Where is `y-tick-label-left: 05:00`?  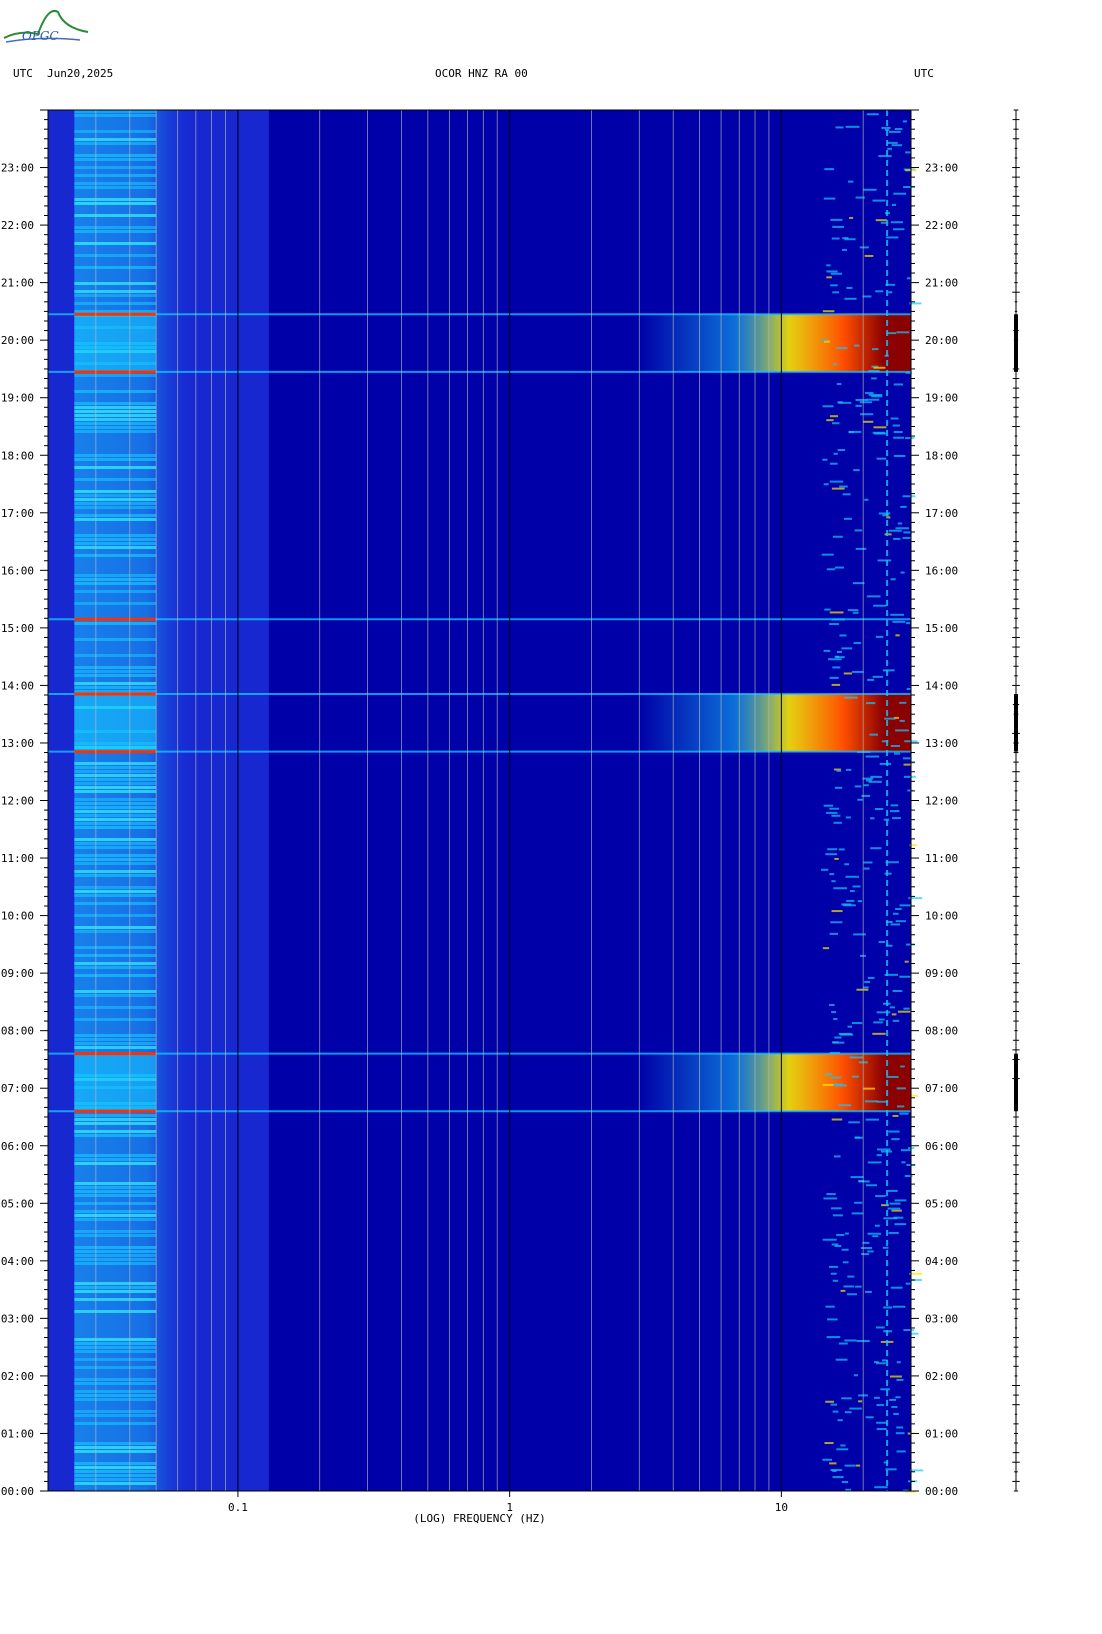 y-tick-label-left: 05:00 is located at coordinates (17, 1203).